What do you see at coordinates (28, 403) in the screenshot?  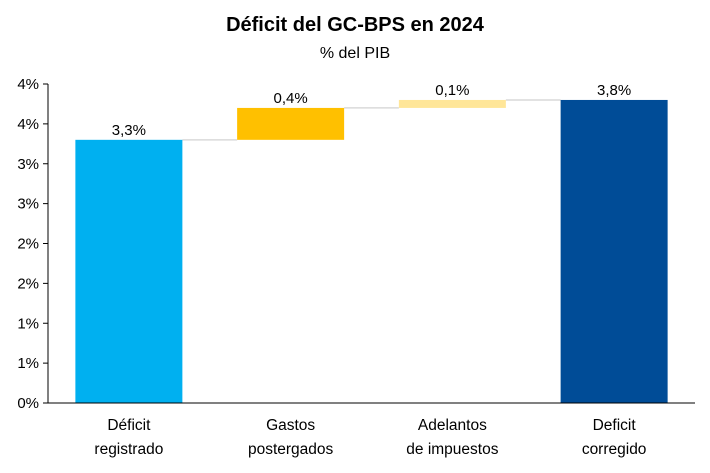 I see `y-tick-label-1: 0%` at bounding box center [28, 403].